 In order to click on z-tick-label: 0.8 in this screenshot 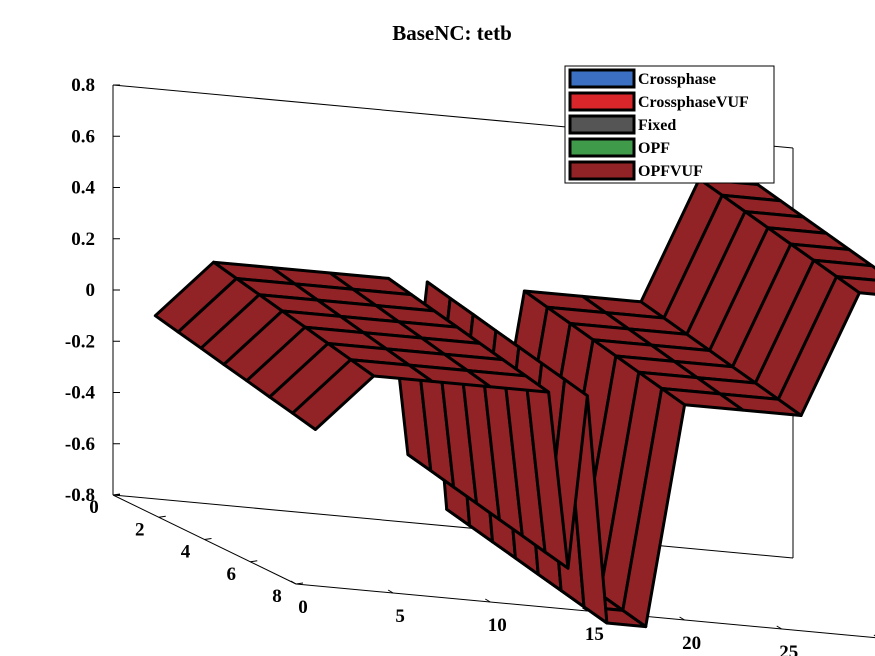, I will do `click(83, 85)`.